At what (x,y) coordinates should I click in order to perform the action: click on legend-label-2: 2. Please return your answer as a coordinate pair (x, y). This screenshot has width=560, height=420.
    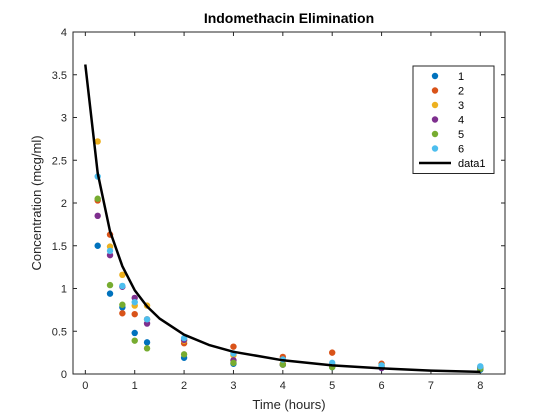
    Looking at the image, I should click on (461, 92).